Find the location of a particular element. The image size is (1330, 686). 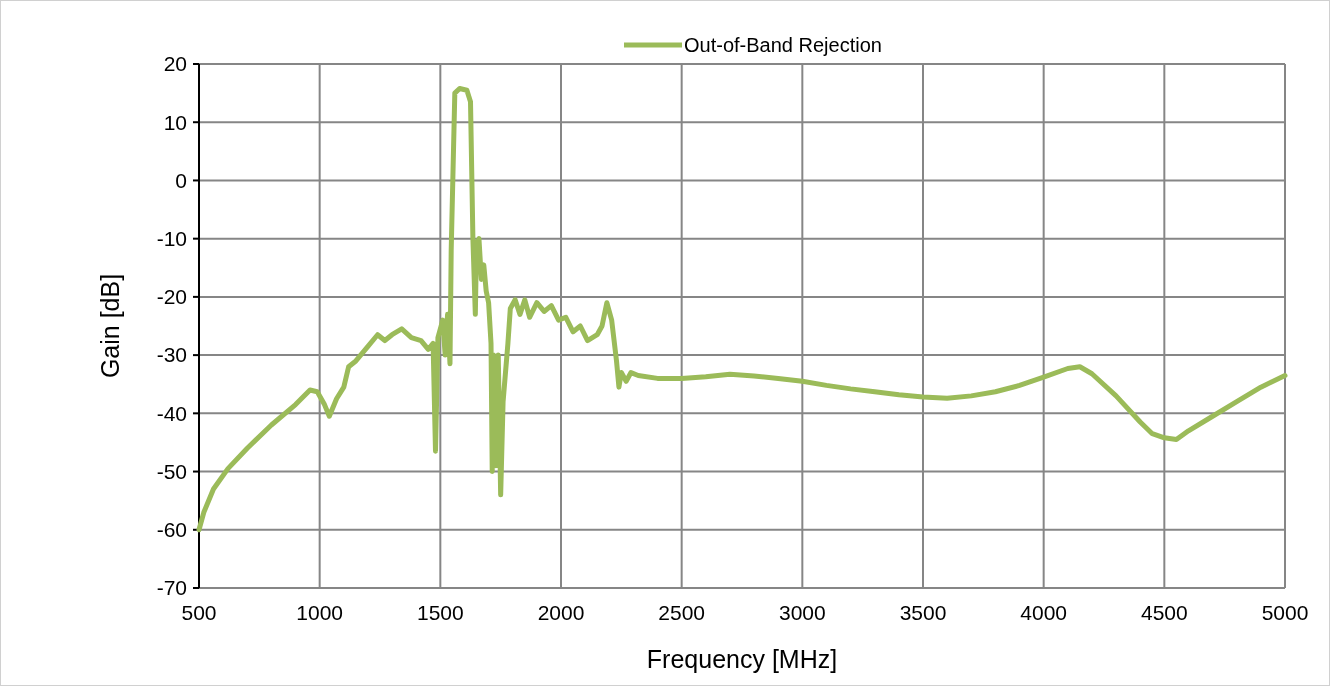

x-tick-label: 4000 is located at coordinates (1044, 612).